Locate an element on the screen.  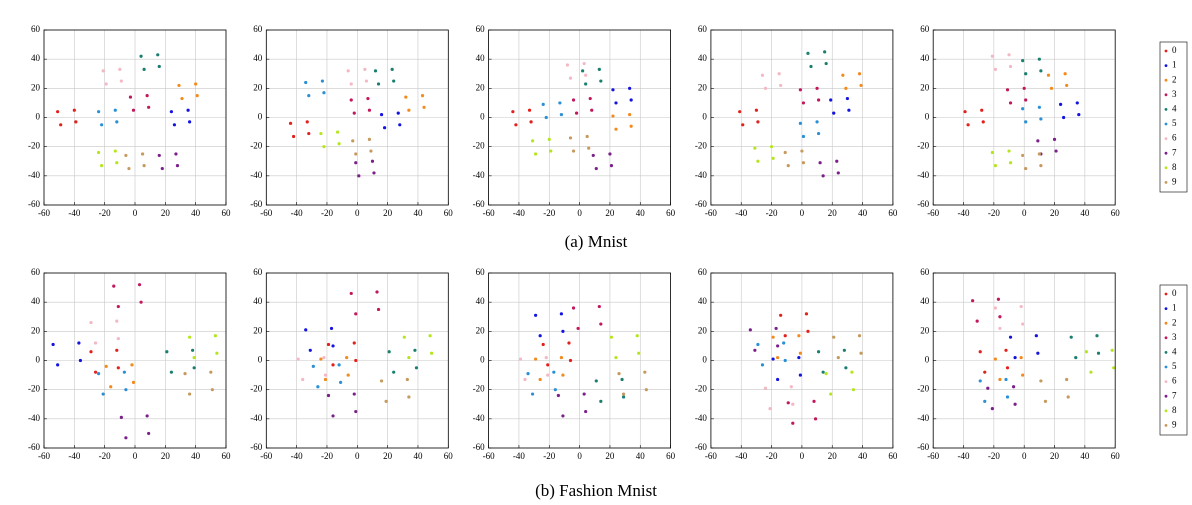
y-tick-label: 40 is located at coordinates (481, 301).